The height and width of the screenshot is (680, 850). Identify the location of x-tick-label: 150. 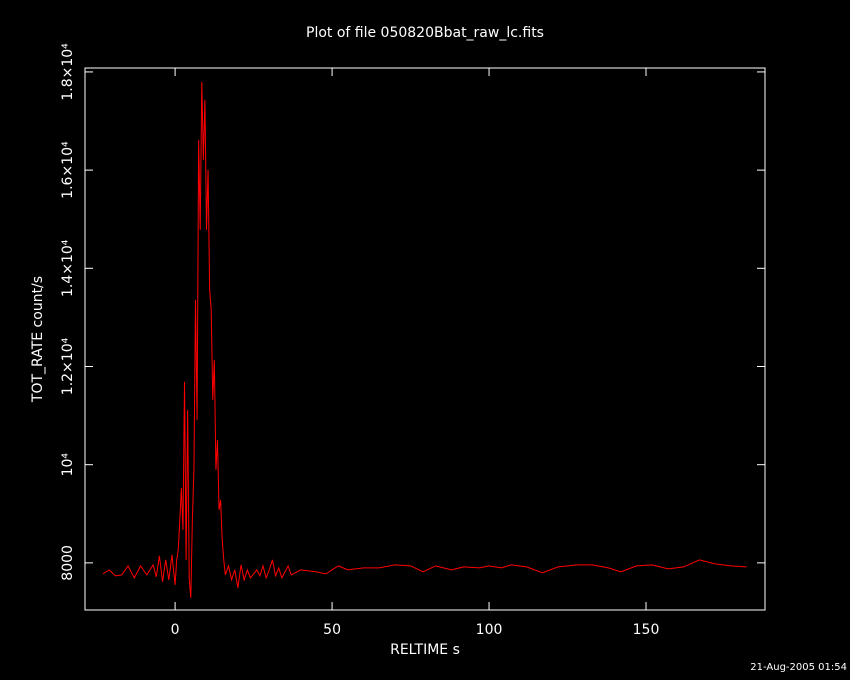
(646, 630).